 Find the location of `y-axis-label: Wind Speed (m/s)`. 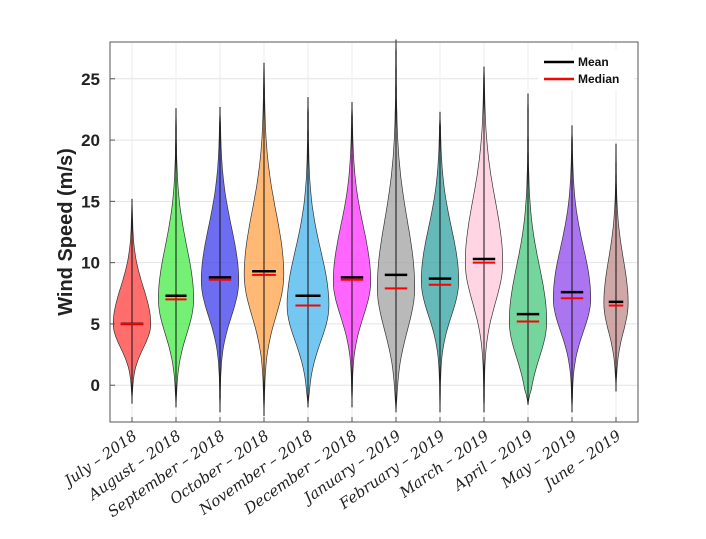

y-axis-label: Wind Speed (m/s) is located at coordinates (66, 232).